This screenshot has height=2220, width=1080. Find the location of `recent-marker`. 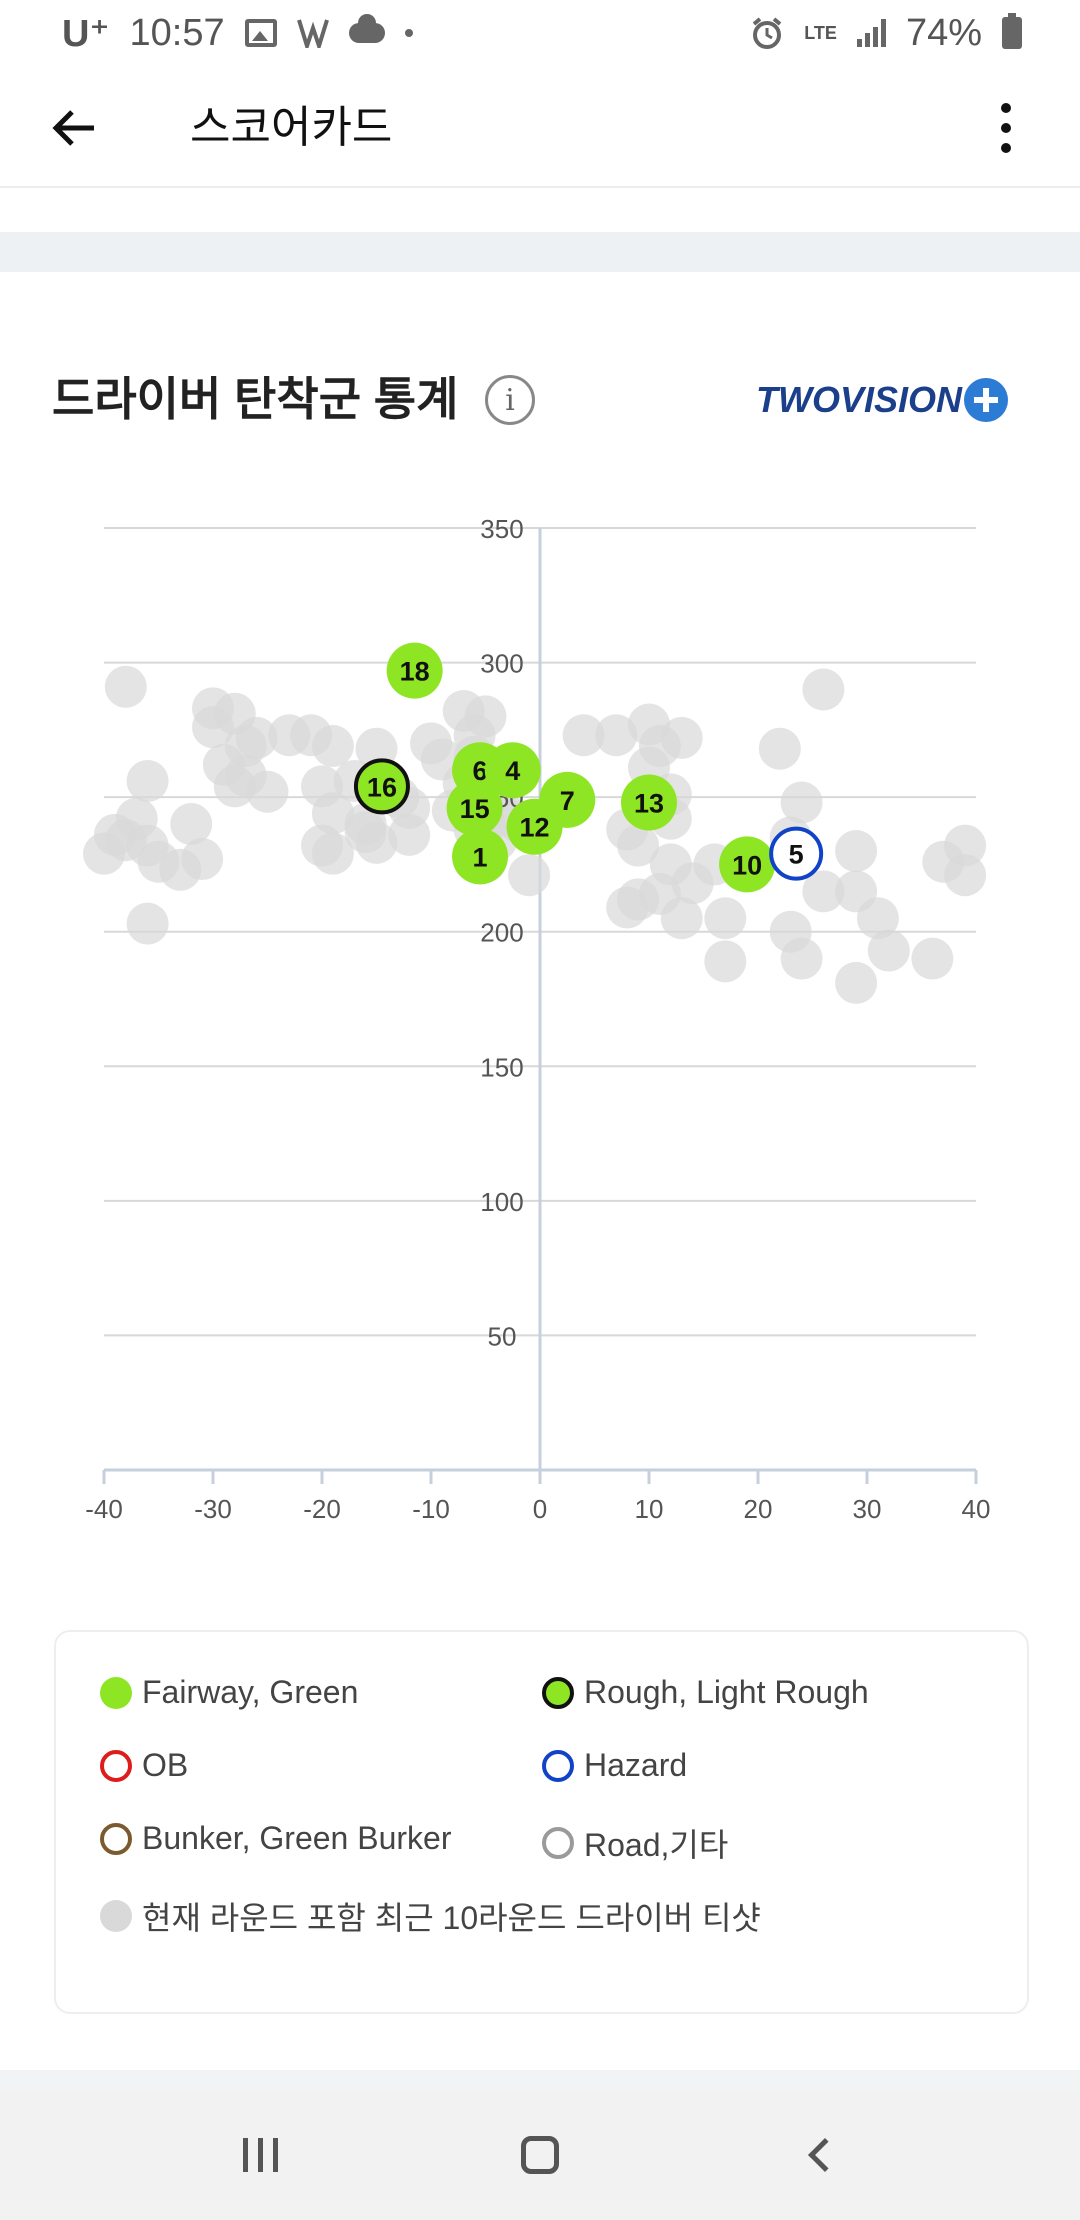

recent-marker is located at coordinates (116, 1916).